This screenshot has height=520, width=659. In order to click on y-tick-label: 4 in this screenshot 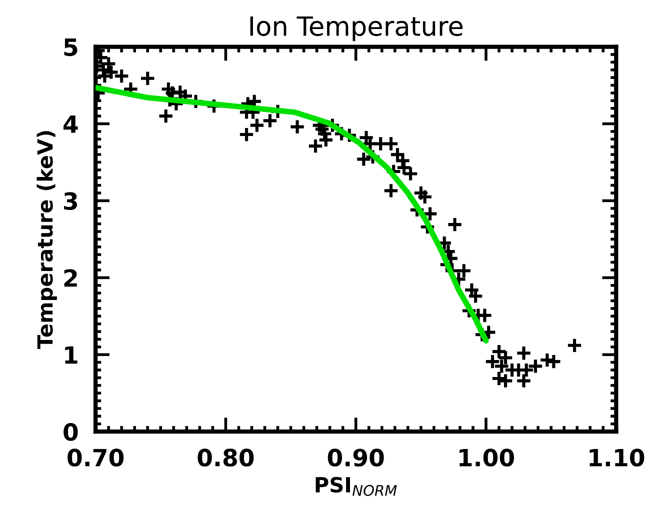, I will do `click(71, 124)`.